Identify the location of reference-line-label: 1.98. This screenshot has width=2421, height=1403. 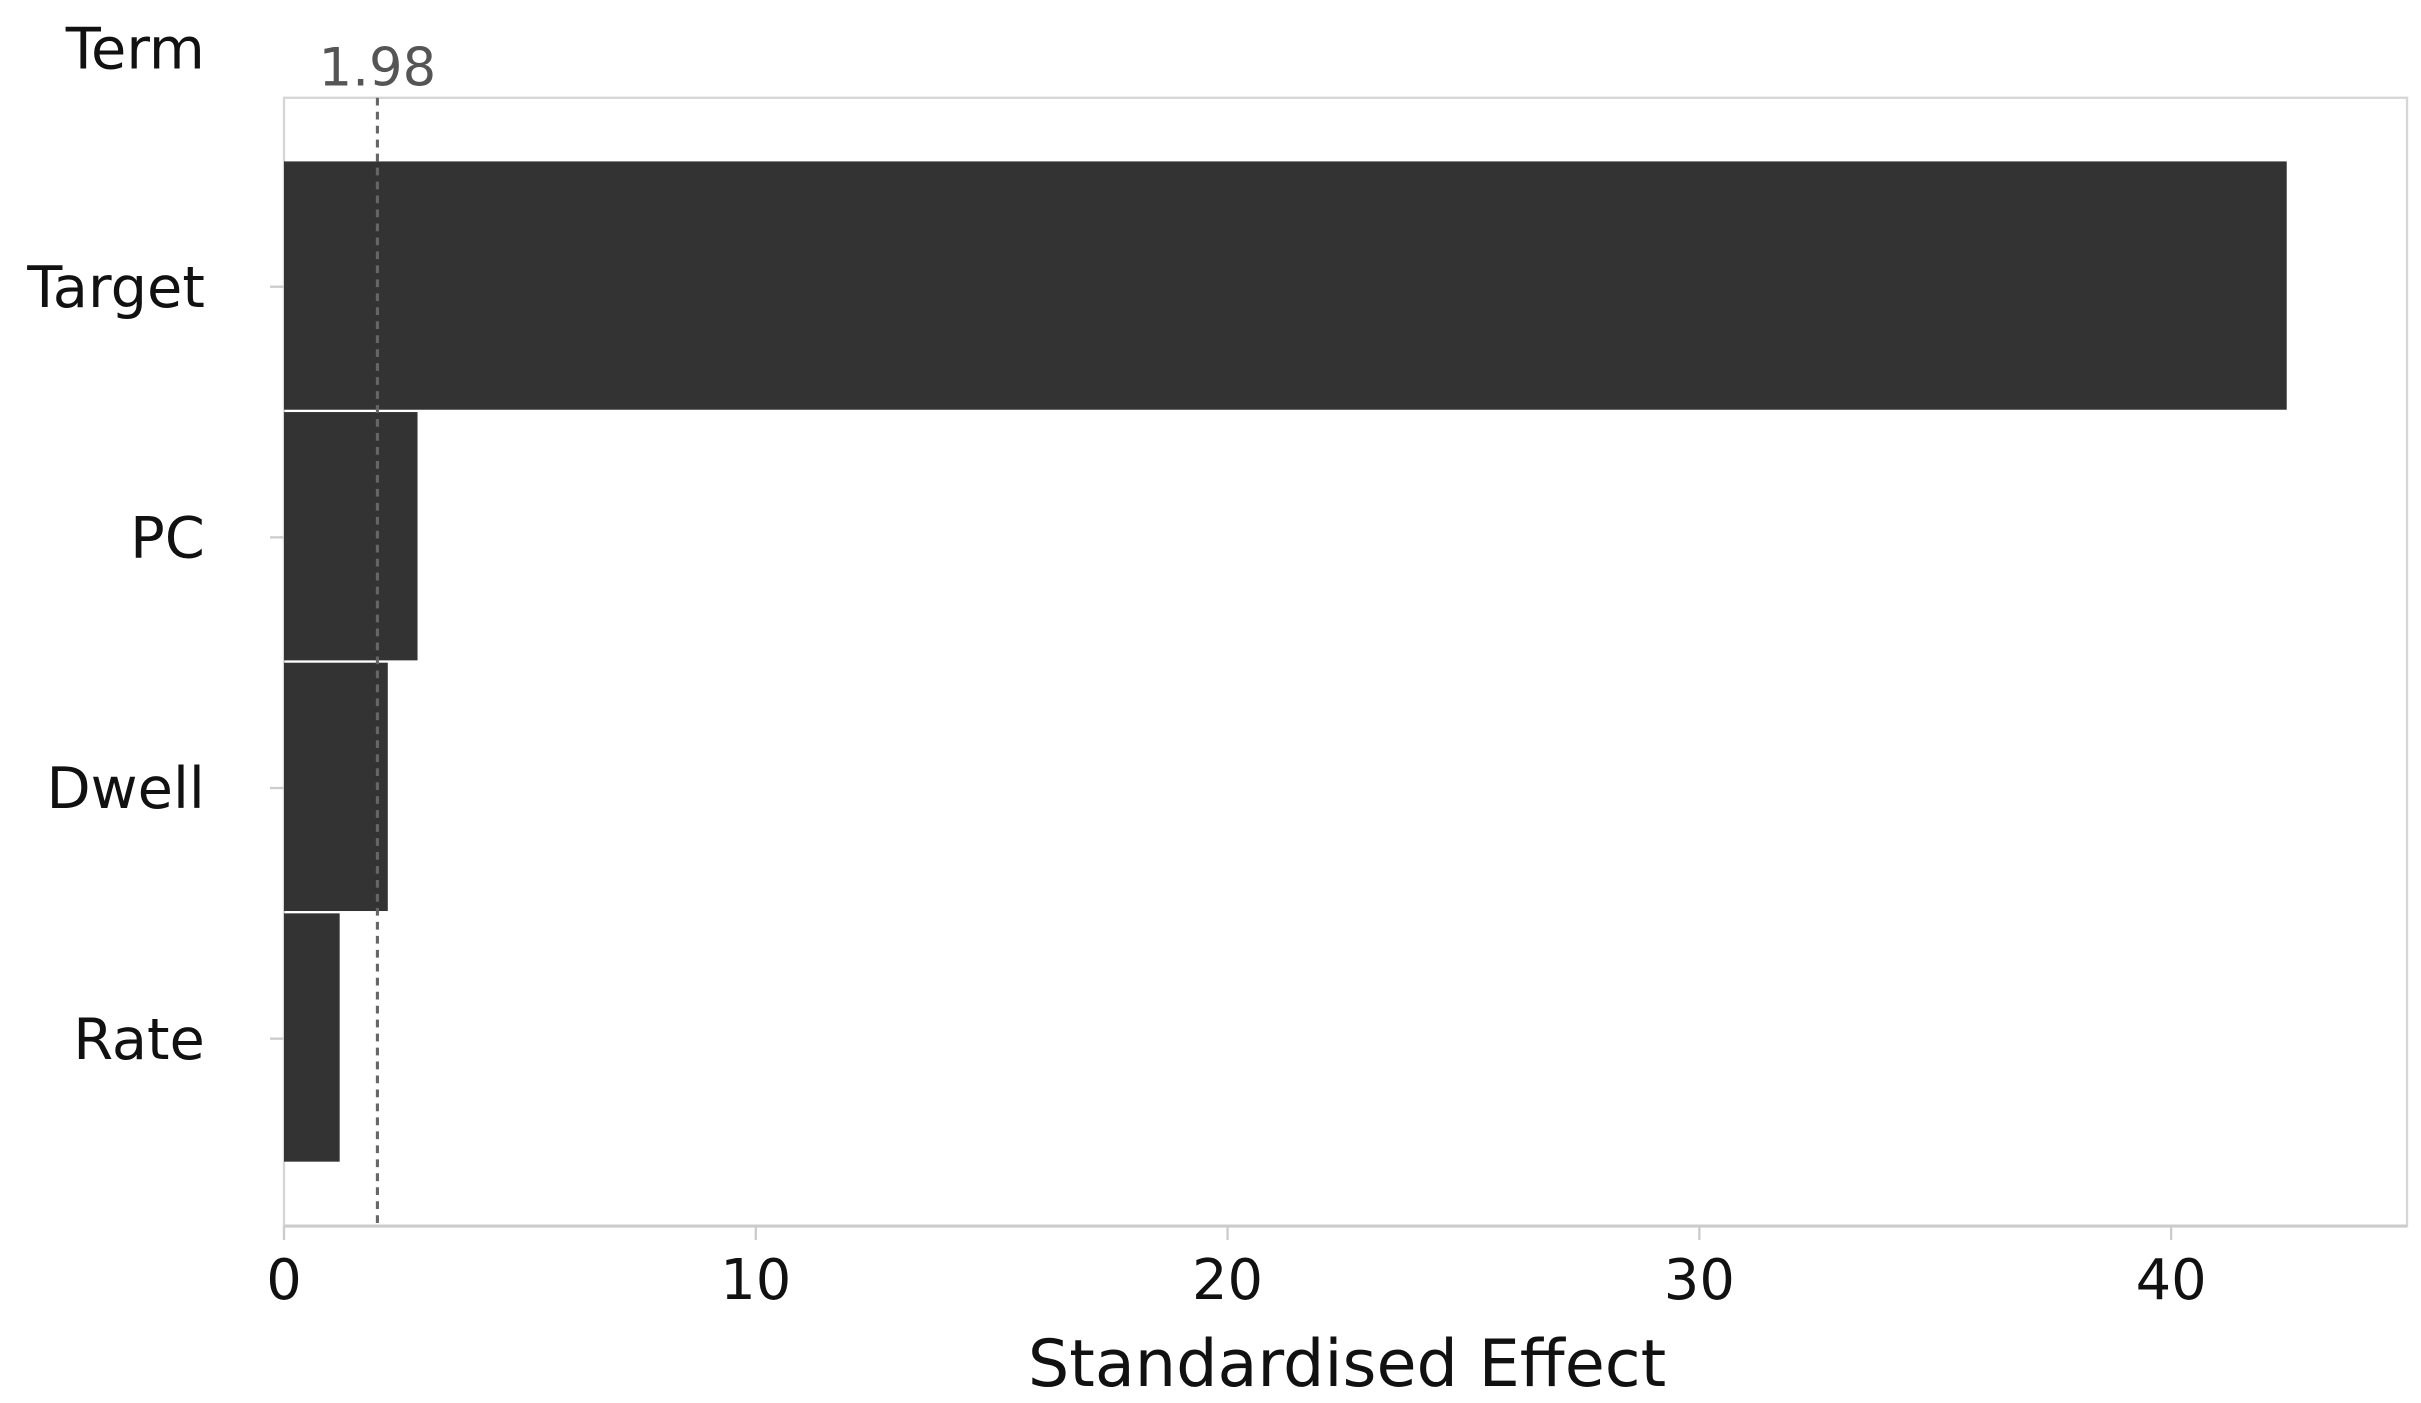
(377, 67).